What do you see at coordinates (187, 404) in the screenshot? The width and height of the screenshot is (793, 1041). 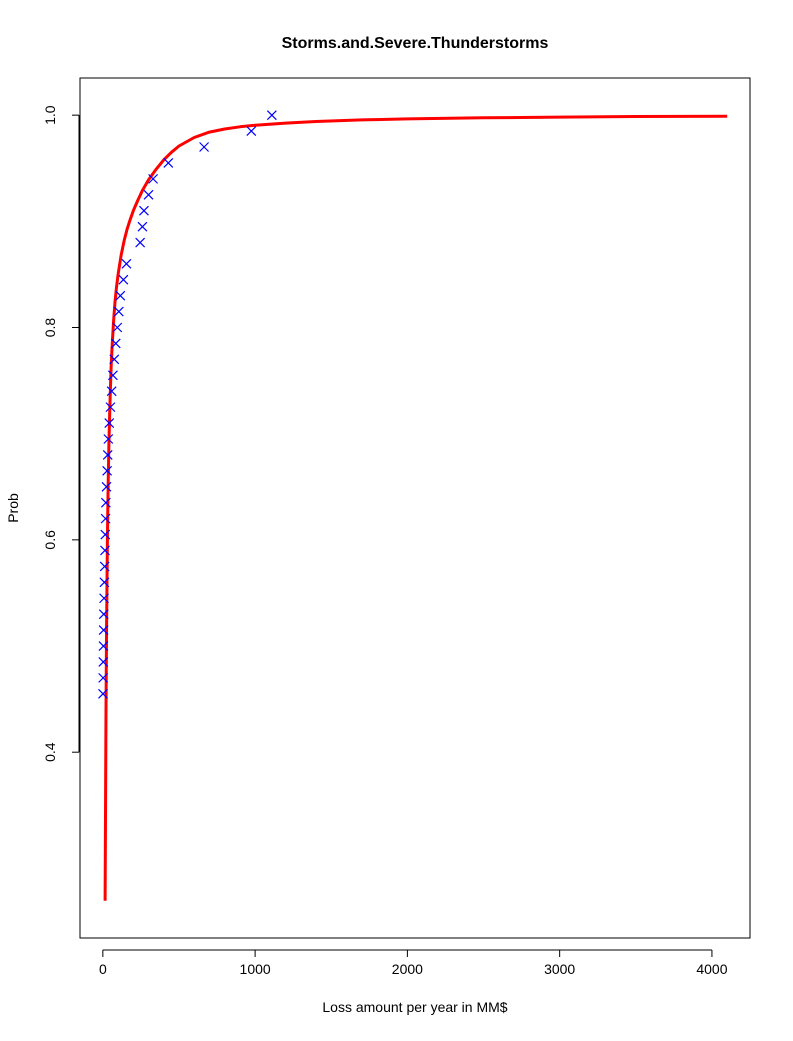 I see `data-points-layer` at bounding box center [187, 404].